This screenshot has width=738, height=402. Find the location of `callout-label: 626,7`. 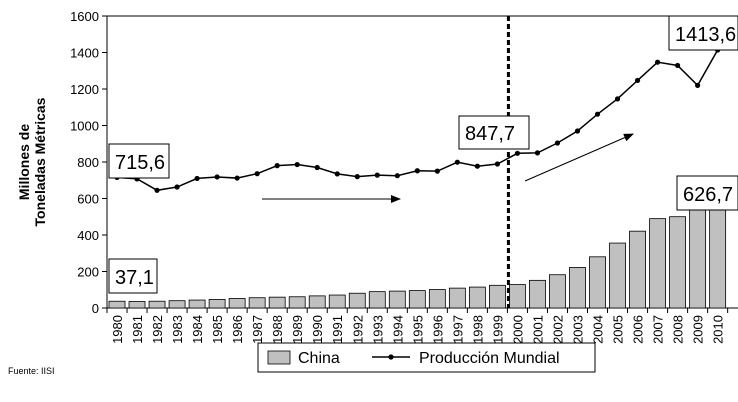

callout-label: 626,7 is located at coordinates (708, 195).